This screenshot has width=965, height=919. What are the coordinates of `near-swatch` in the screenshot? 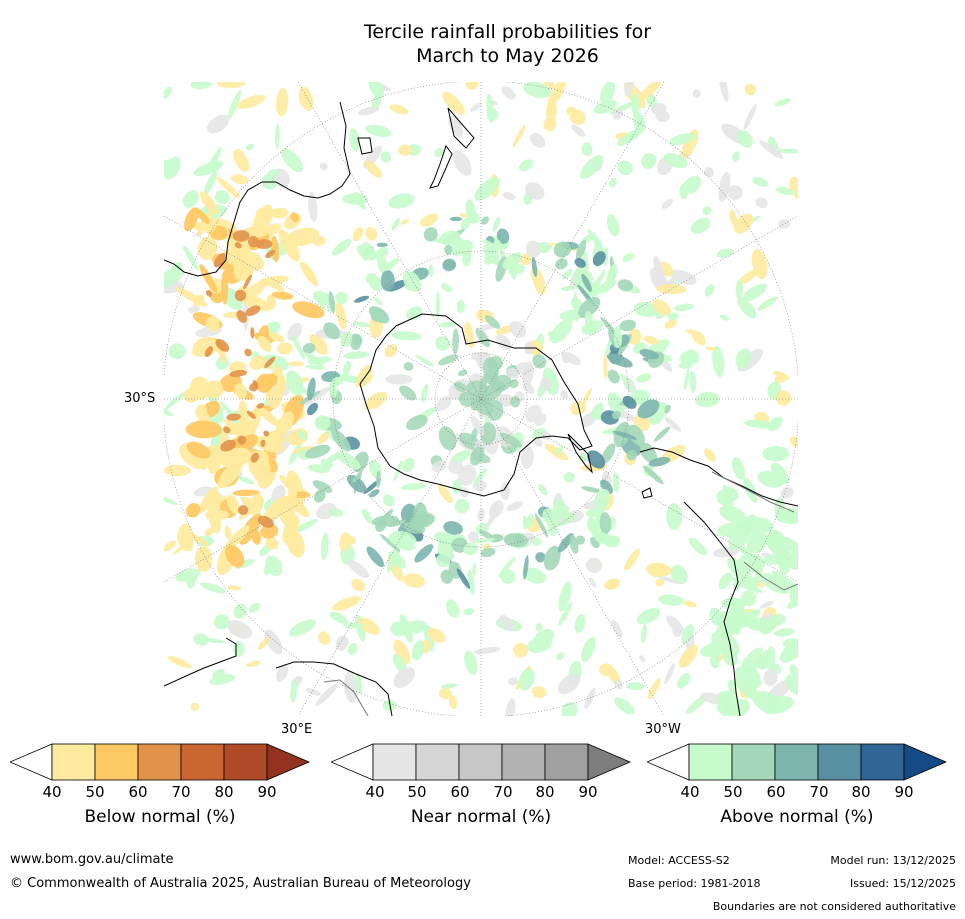 It's located at (394, 762).